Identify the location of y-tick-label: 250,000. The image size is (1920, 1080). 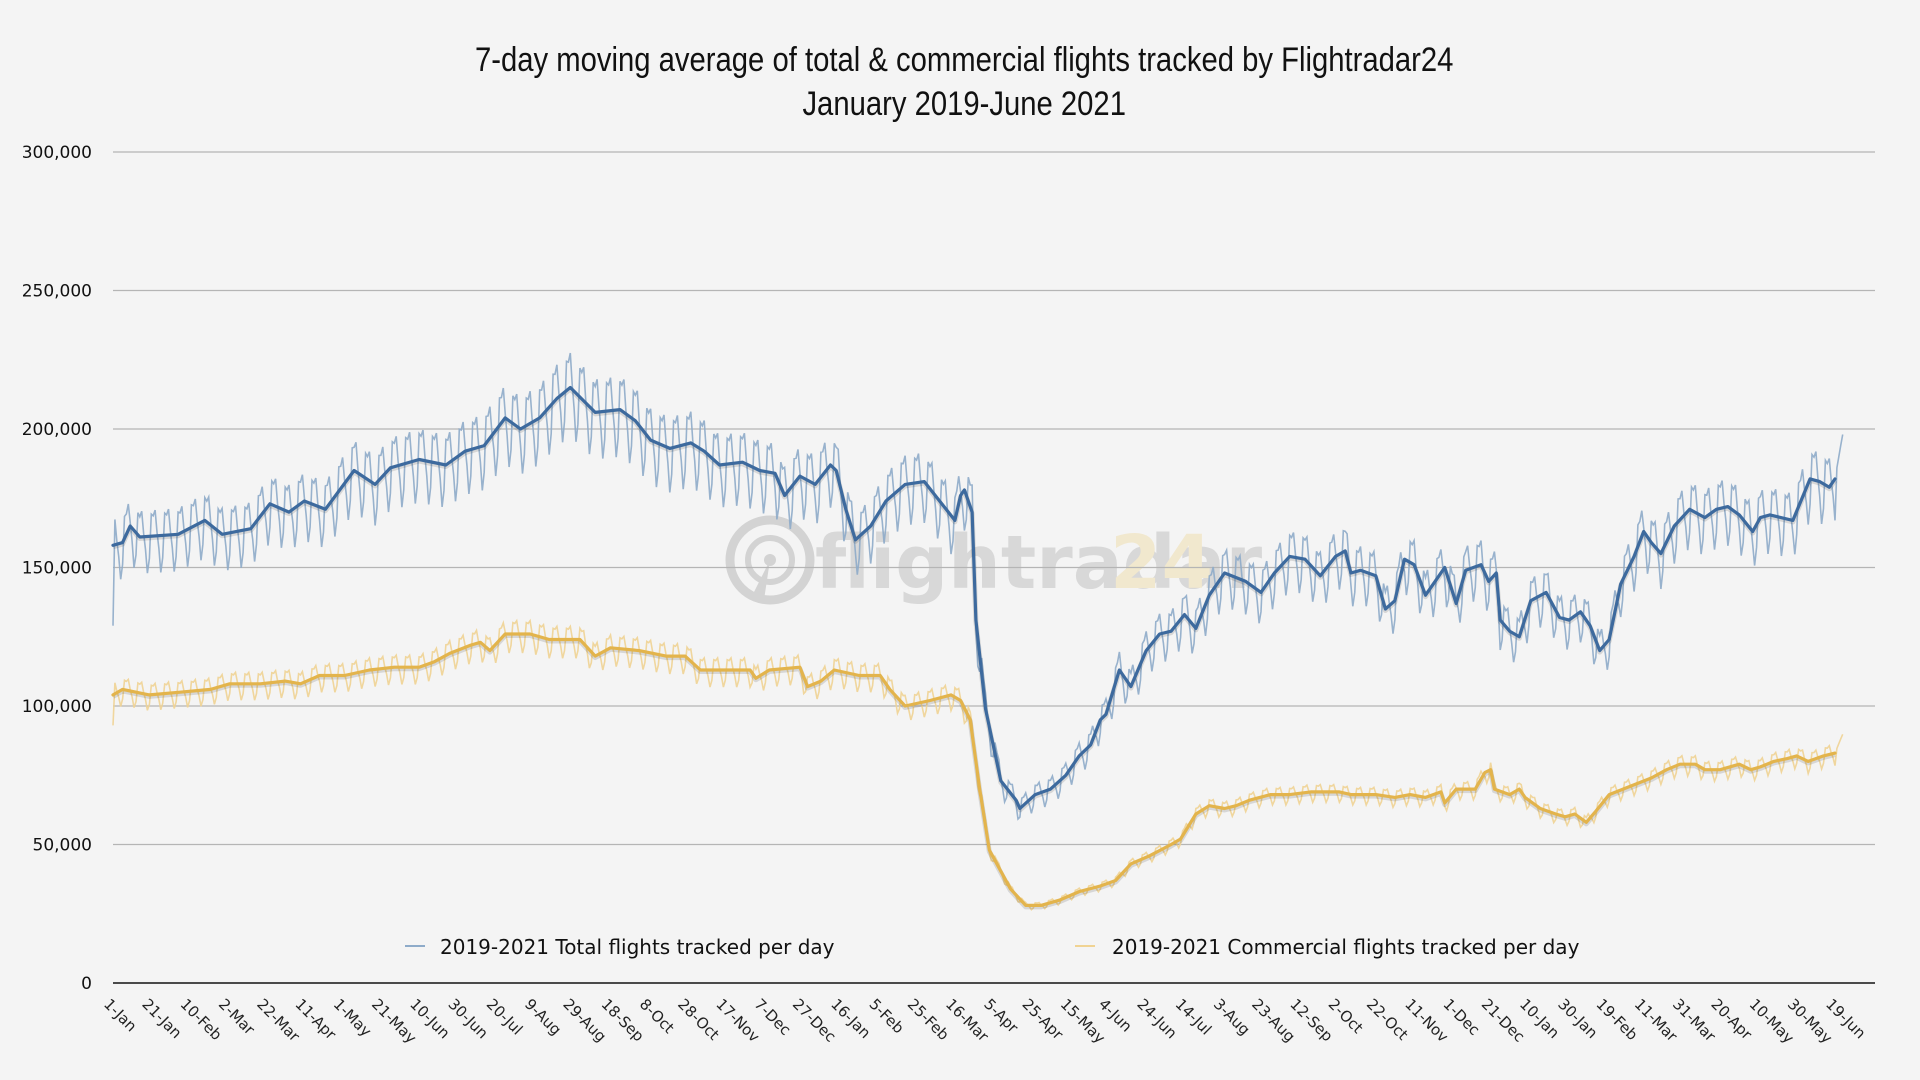
(57, 292).